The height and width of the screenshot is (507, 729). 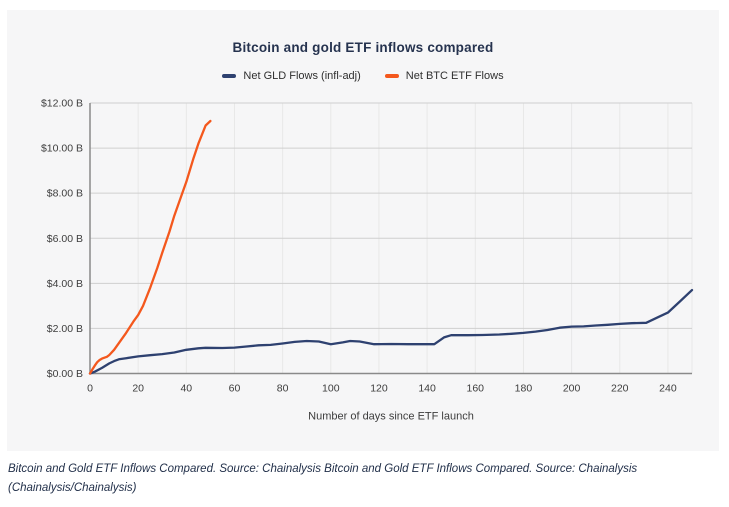 What do you see at coordinates (65, 239) in the screenshot?
I see `y-tick-label: $6.00 B` at bounding box center [65, 239].